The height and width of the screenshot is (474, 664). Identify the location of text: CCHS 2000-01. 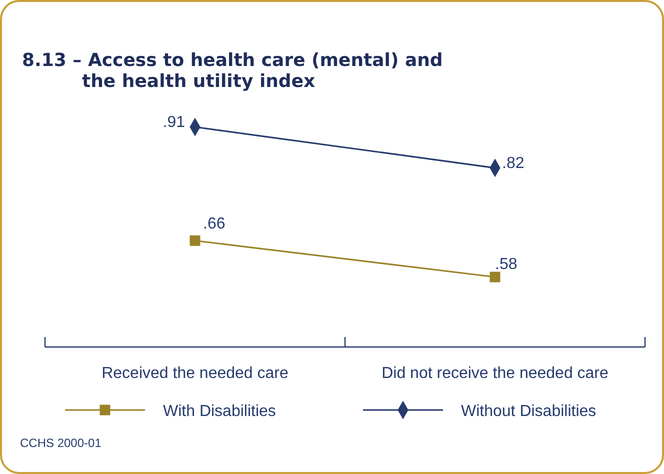
(61, 443).